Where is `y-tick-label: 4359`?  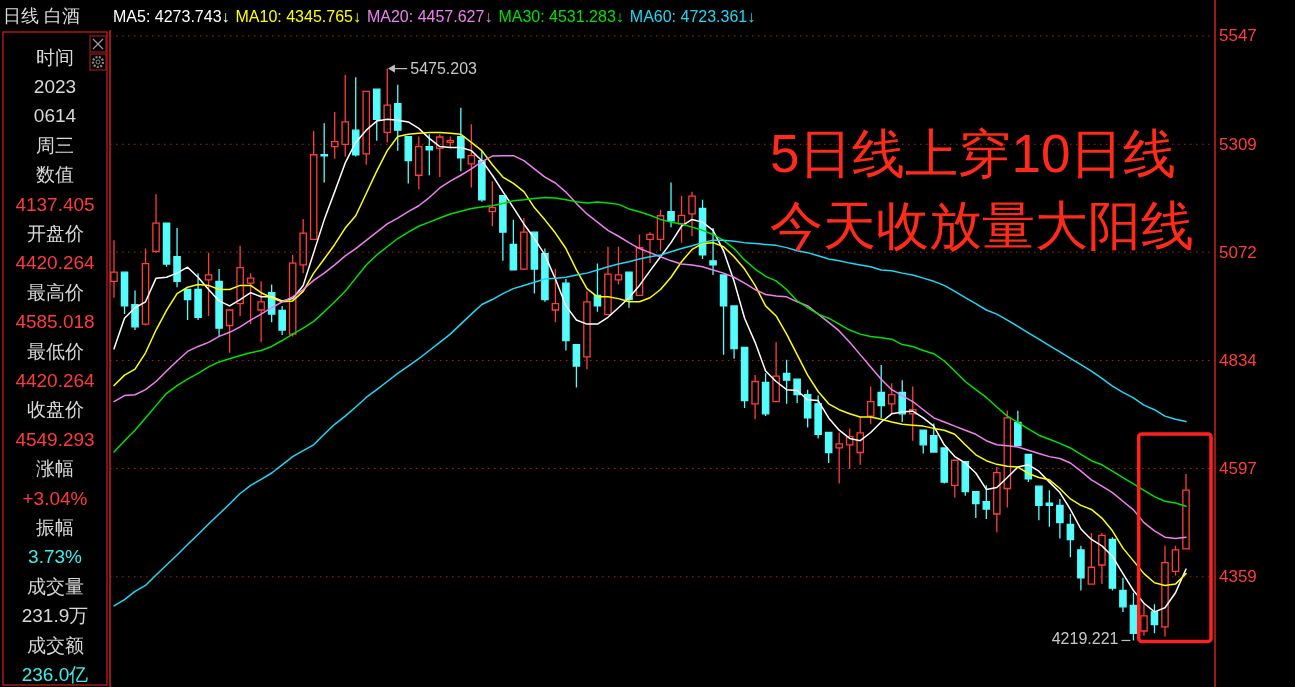
y-tick-label: 4359 is located at coordinates (1238, 577).